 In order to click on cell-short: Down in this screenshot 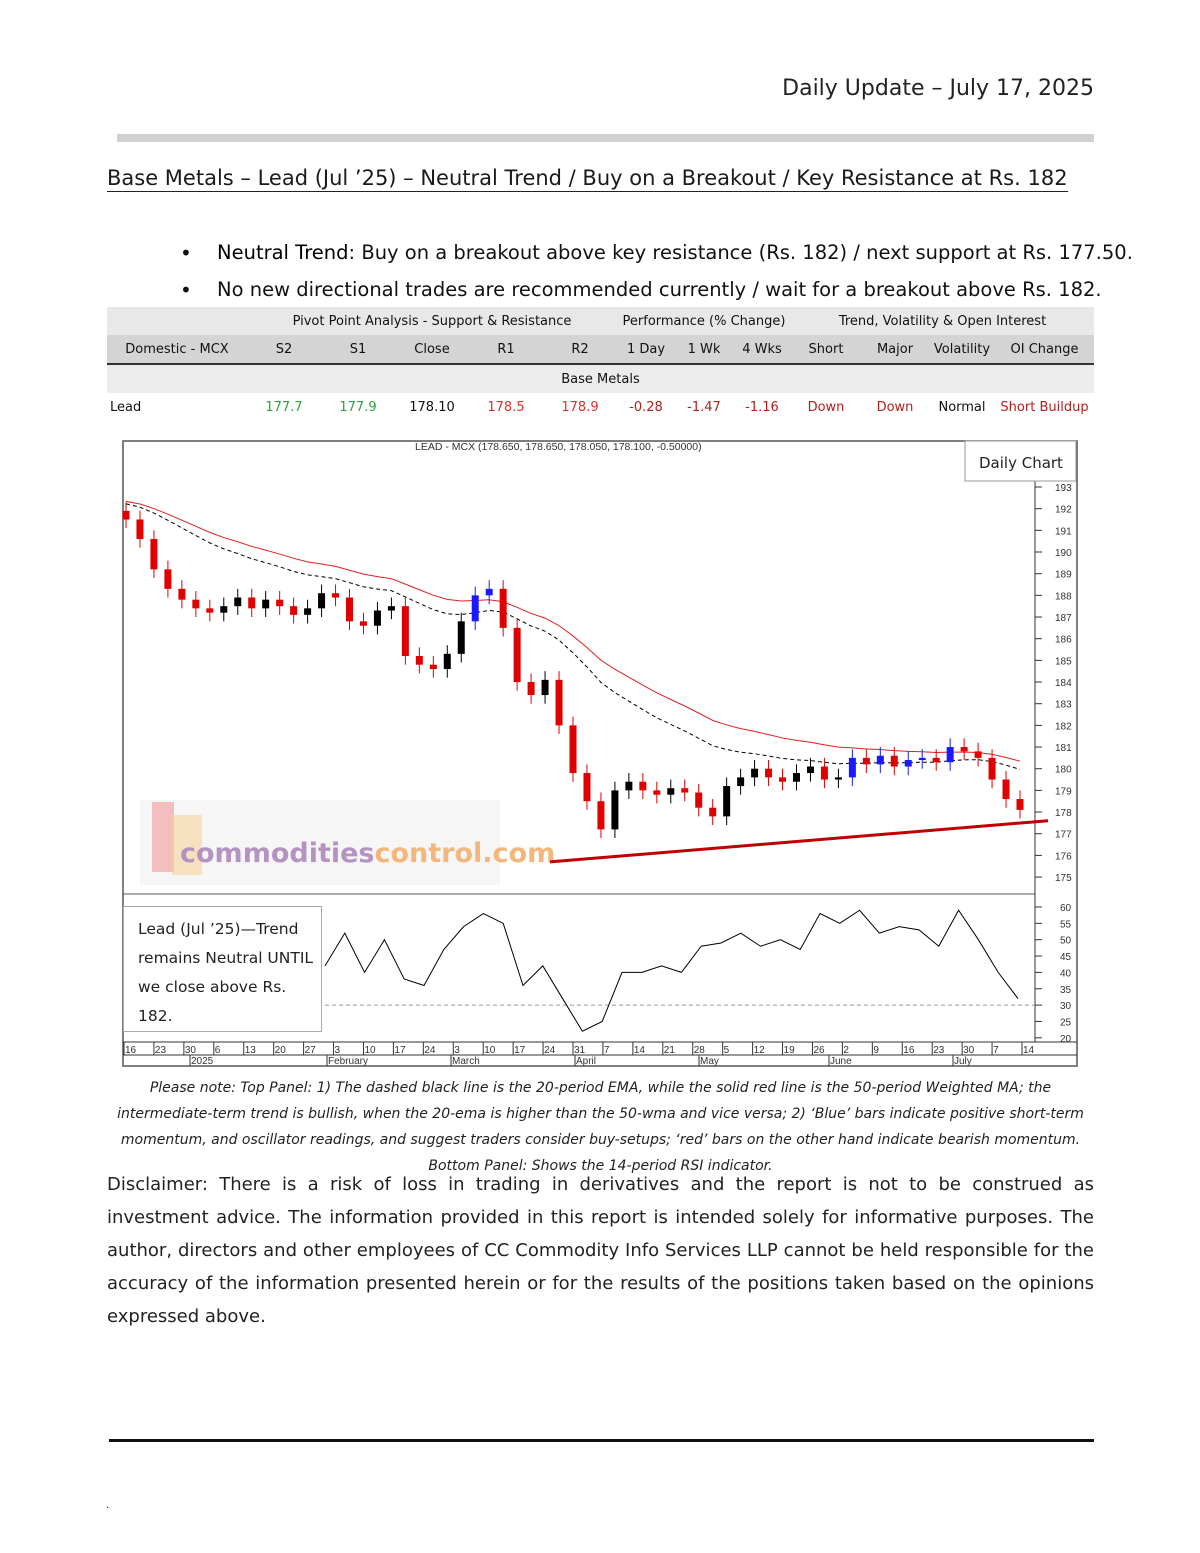, I will do `click(826, 407)`.